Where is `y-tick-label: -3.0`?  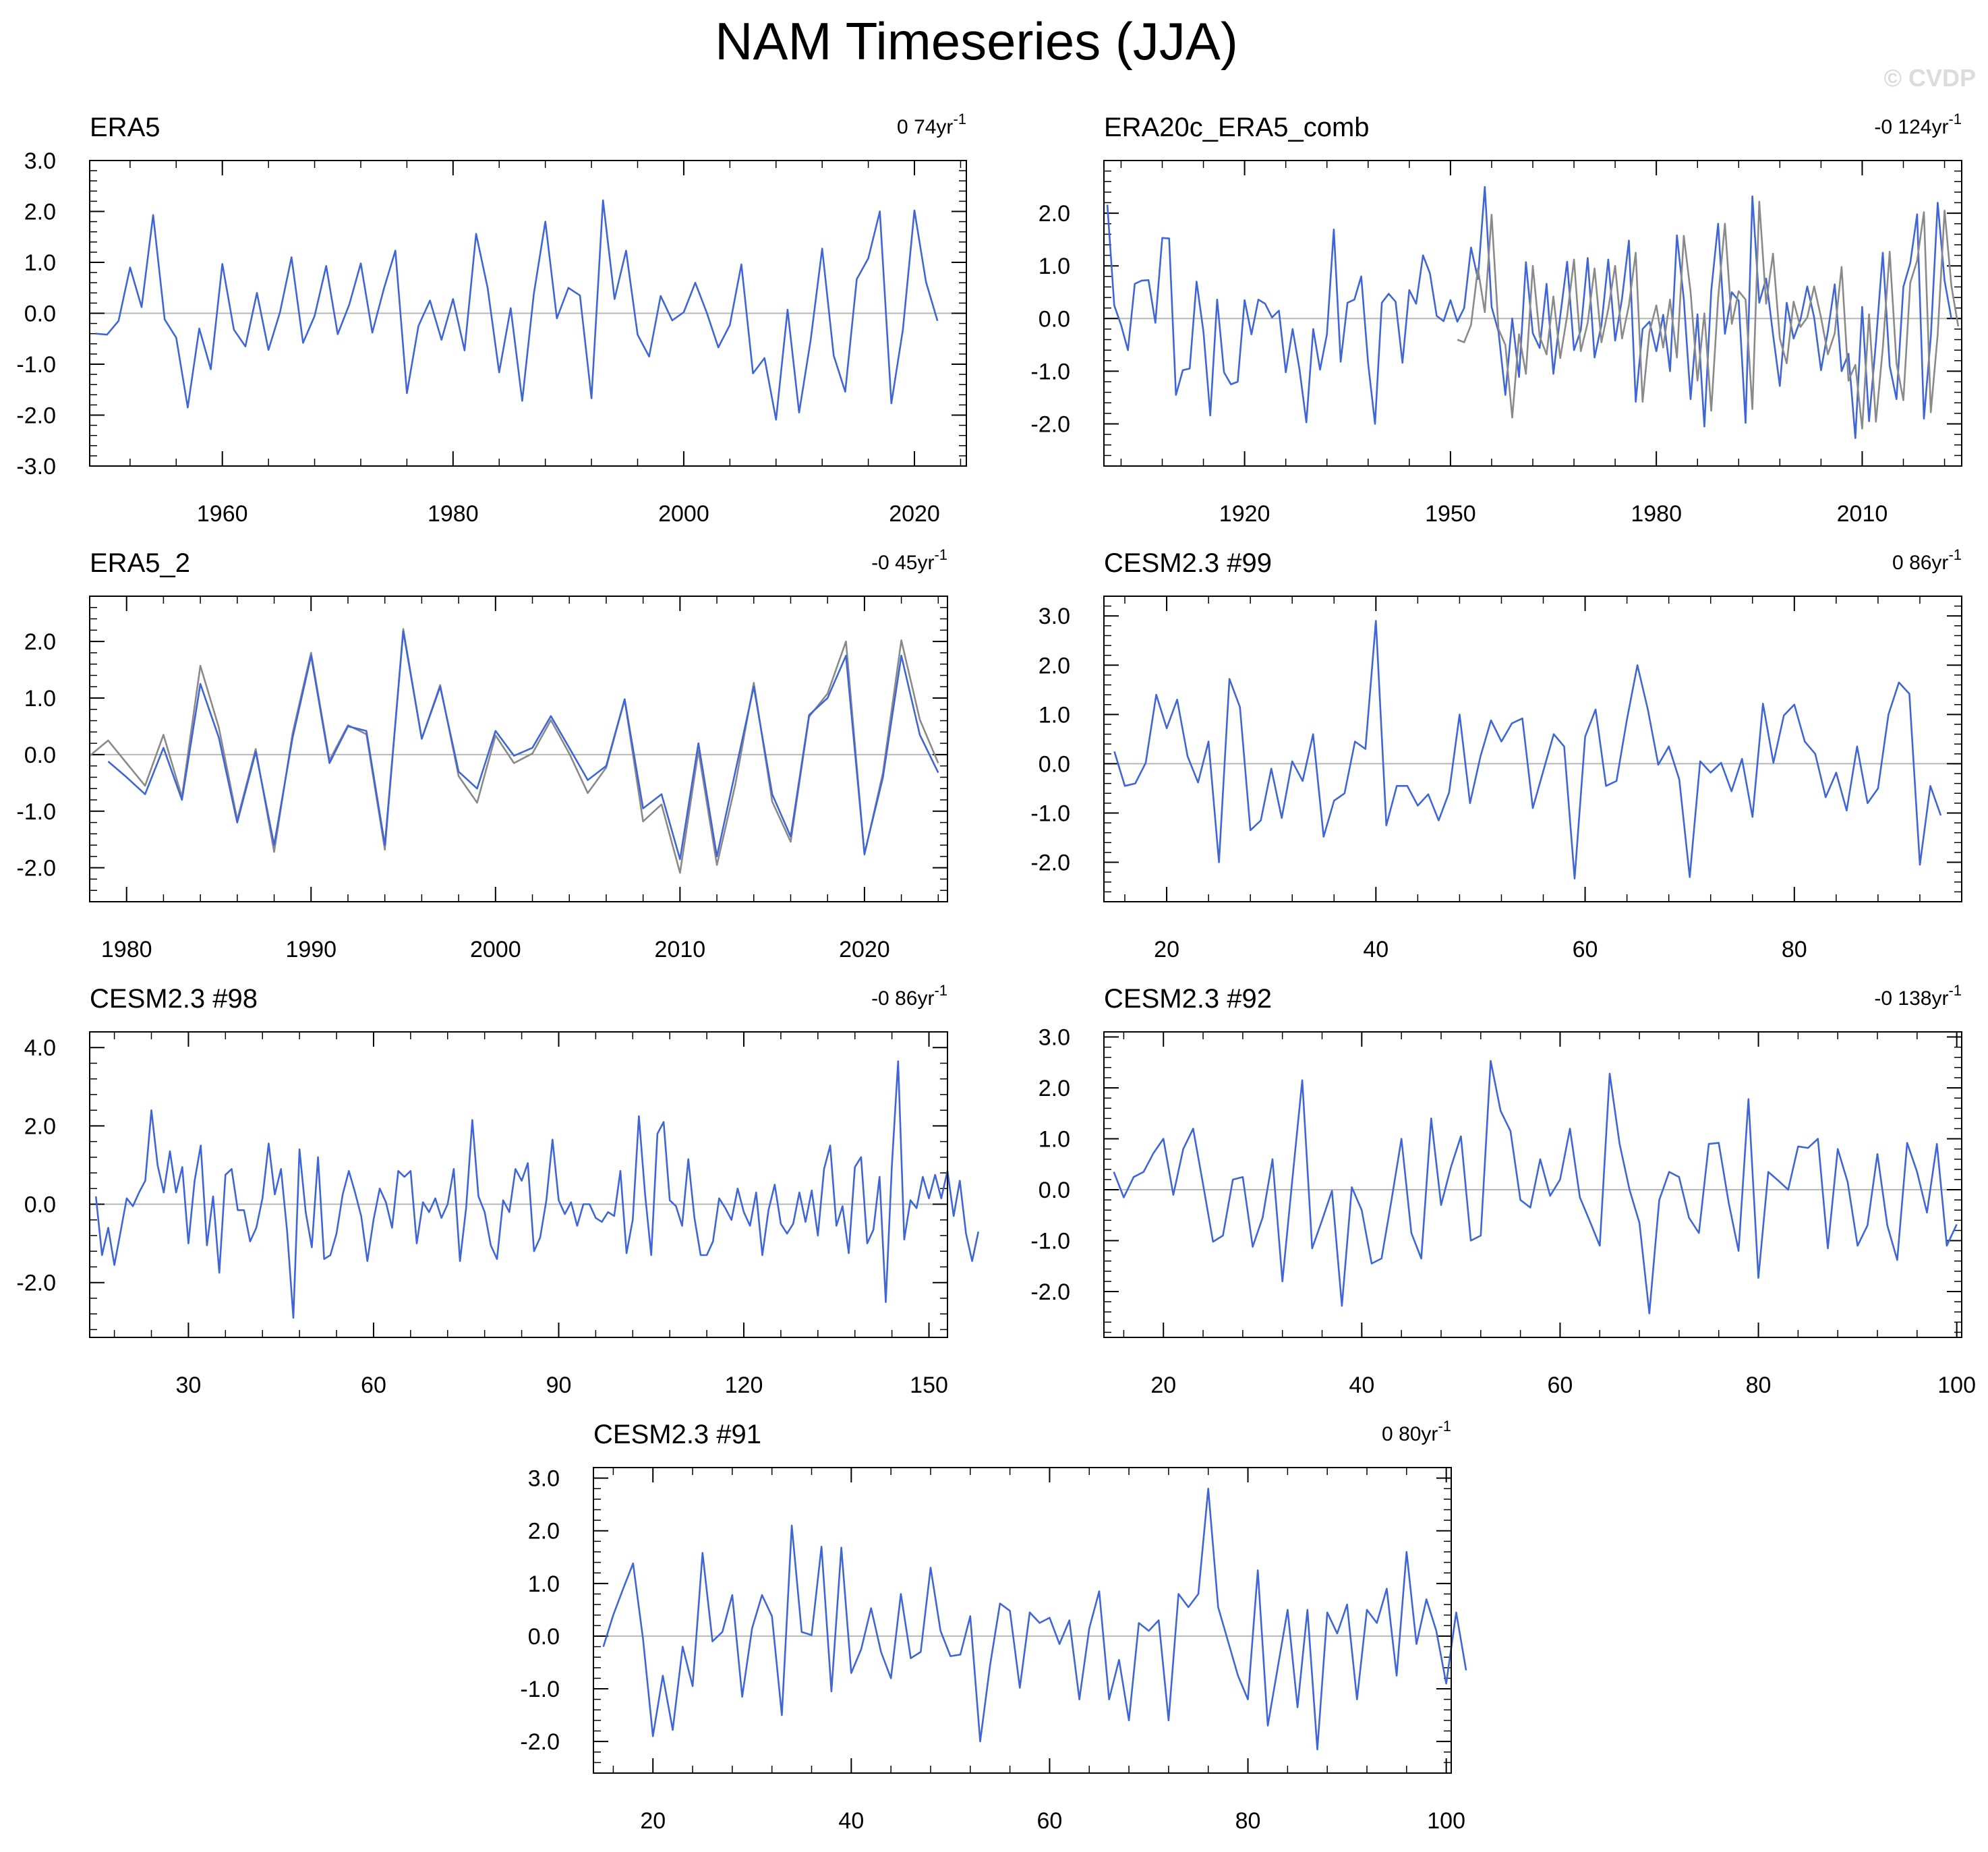 y-tick-label: -3.0 is located at coordinates (36, 467).